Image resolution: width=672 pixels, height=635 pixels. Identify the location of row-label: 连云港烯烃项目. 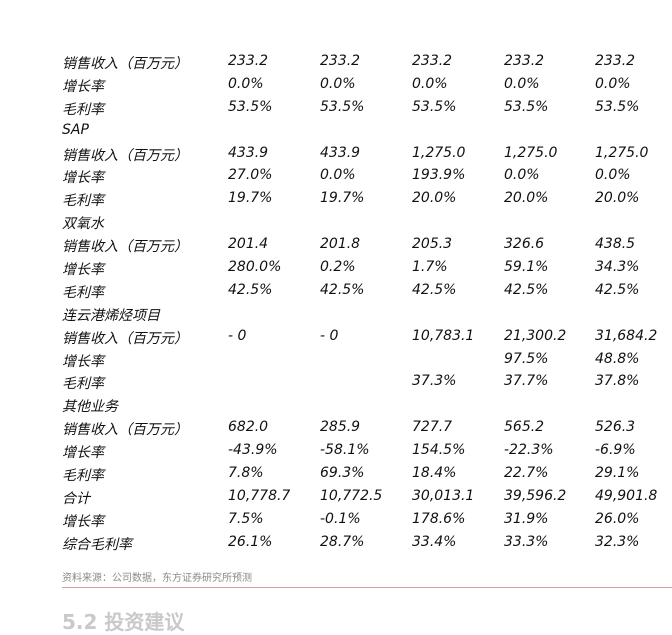
(111, 315).